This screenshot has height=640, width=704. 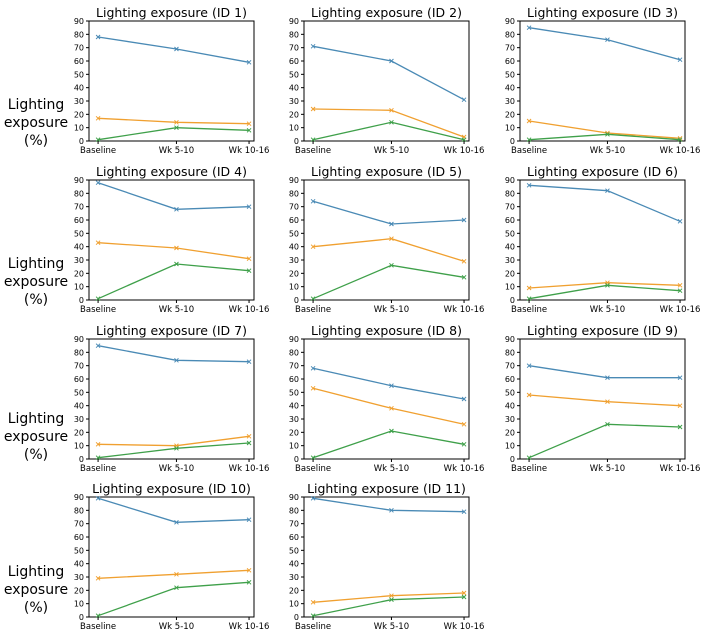 I want to click on chart-8-xtick-label-3: Wk 10-16, so click(x=464, y=469).